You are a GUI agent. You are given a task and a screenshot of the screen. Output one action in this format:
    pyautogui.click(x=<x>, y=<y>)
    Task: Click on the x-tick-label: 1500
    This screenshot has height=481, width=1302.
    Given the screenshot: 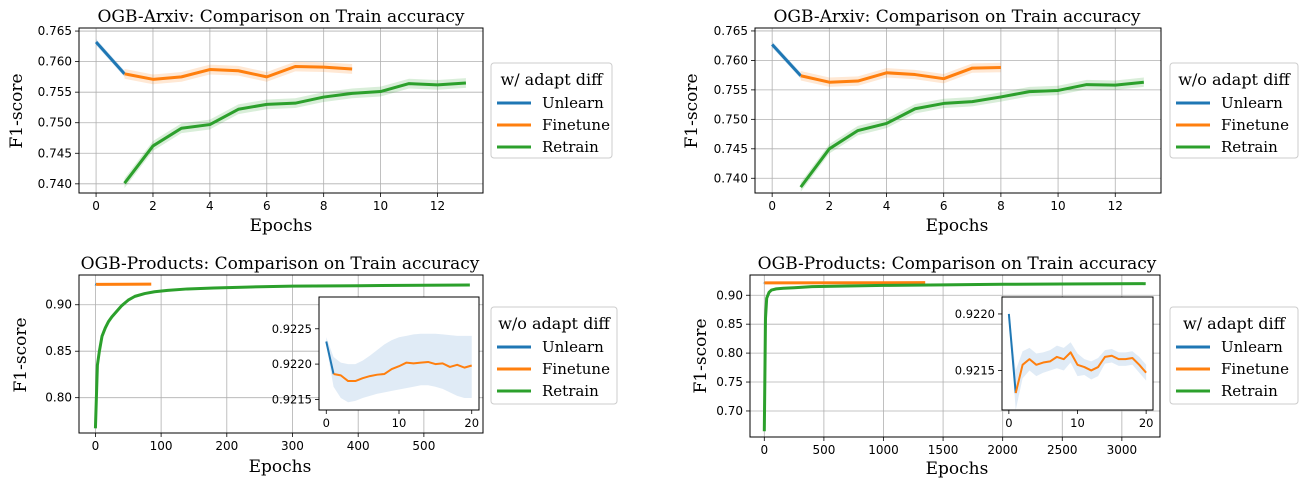 What is the action you would take?
    pyautogui.click(x=943, y=450)
    